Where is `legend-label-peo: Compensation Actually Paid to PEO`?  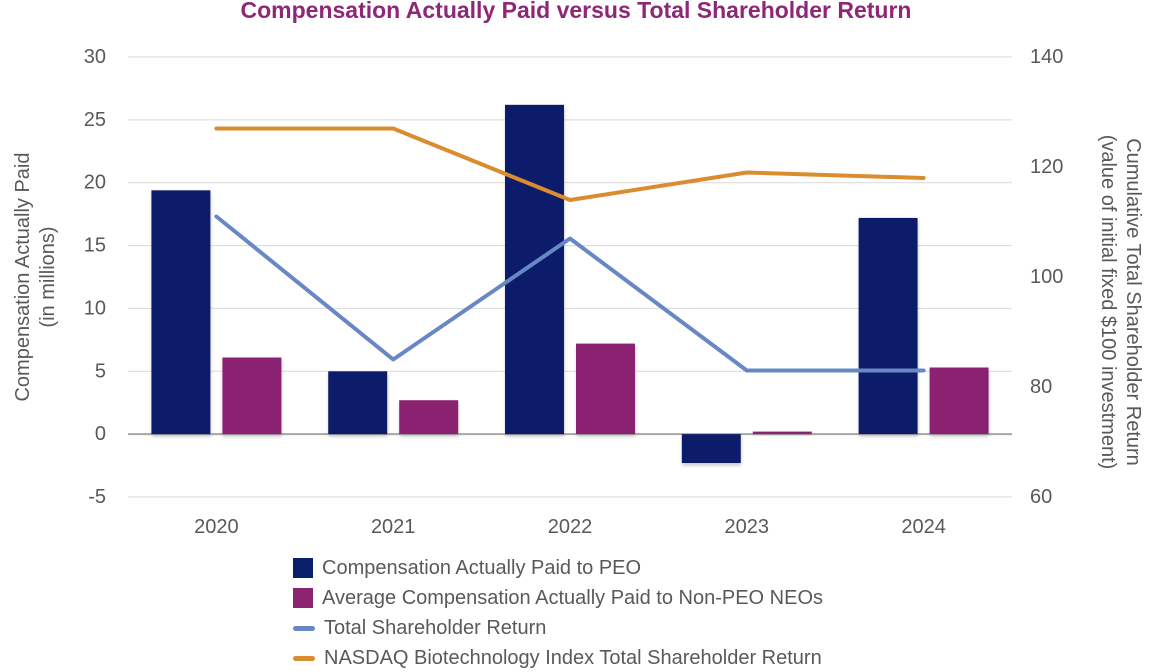 legend-label-peo: Compensation Actually Paid to PEO is located at coordinates (482, 567).